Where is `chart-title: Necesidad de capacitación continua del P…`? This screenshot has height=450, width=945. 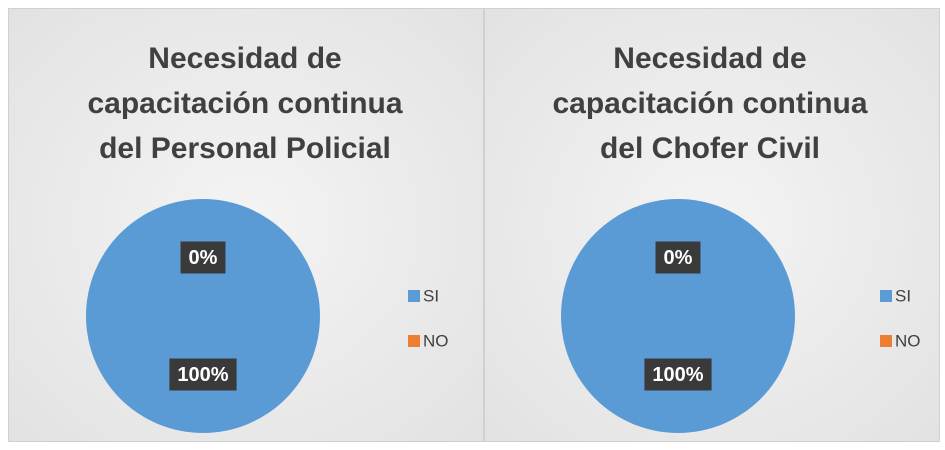 chart-title: Necesidad de capacitación continua del P… is located at coordinates (245, 103).